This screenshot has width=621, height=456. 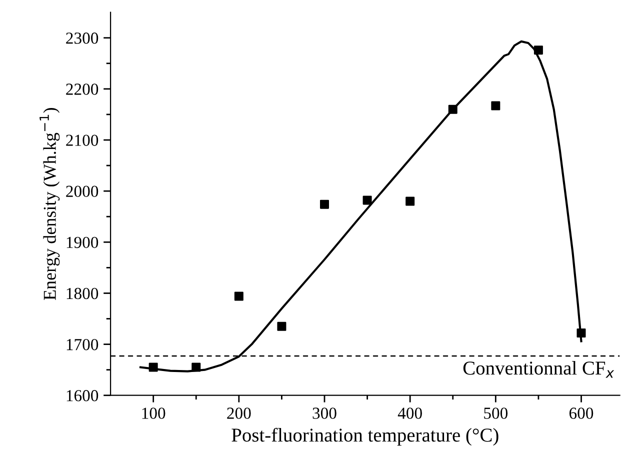 I want to click on x-tick-label: 600, so click(x=581, y=413).